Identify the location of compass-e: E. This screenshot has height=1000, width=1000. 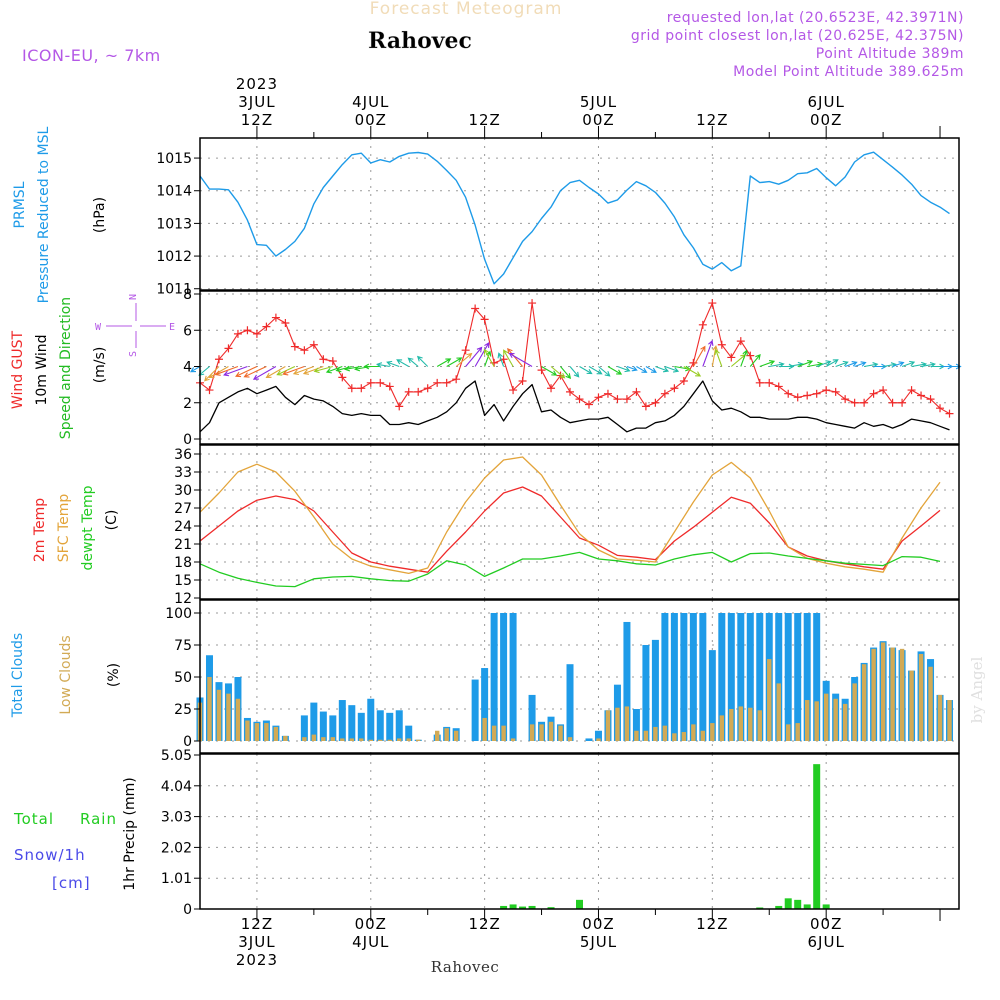
(172, 327).